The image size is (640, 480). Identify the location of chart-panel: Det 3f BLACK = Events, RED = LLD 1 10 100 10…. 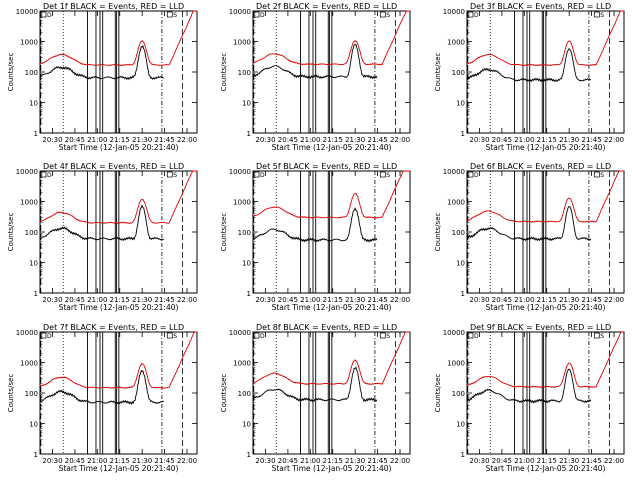
(529, 77).